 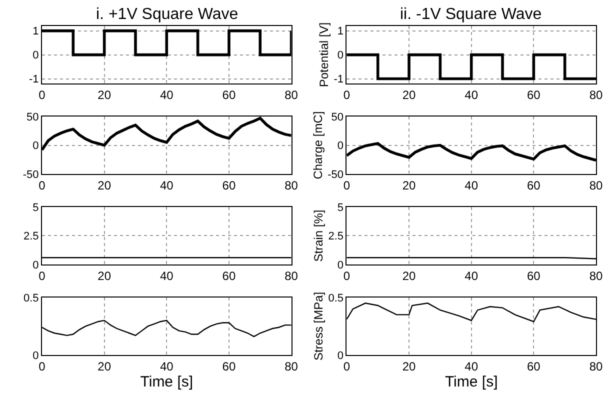 I want to click on y-axis-title: Stress [MPa], so click(x=319, y=326).